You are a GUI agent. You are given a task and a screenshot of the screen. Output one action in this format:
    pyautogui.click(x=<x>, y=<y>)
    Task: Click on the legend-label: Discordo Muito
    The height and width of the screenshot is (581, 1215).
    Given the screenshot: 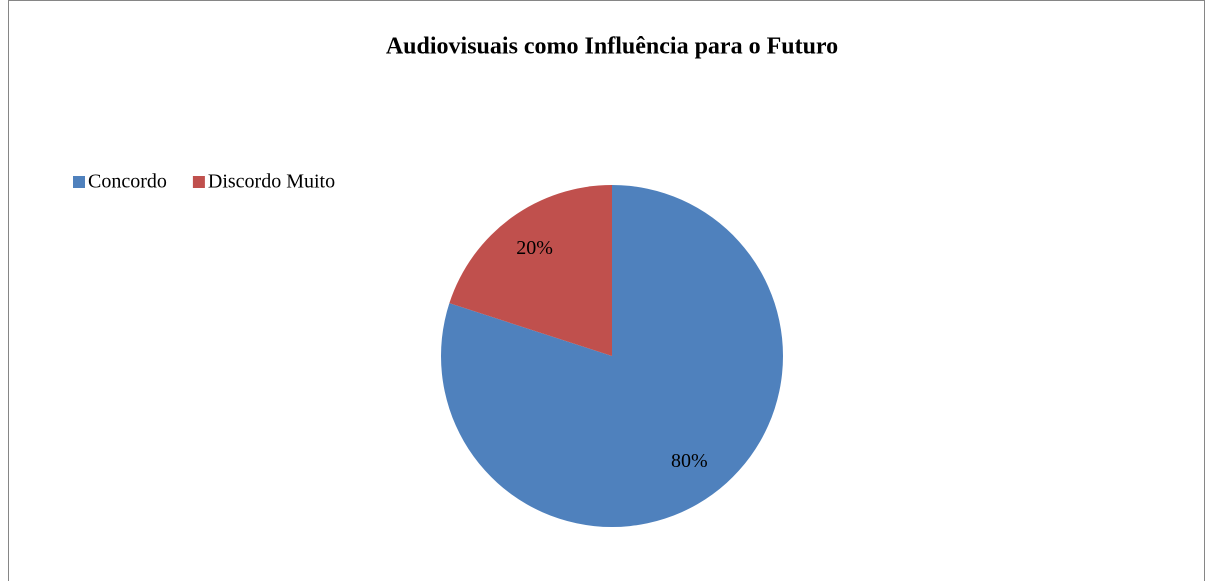 What is the action you would take?
    pyautogui.click(x=271, y=182)
    